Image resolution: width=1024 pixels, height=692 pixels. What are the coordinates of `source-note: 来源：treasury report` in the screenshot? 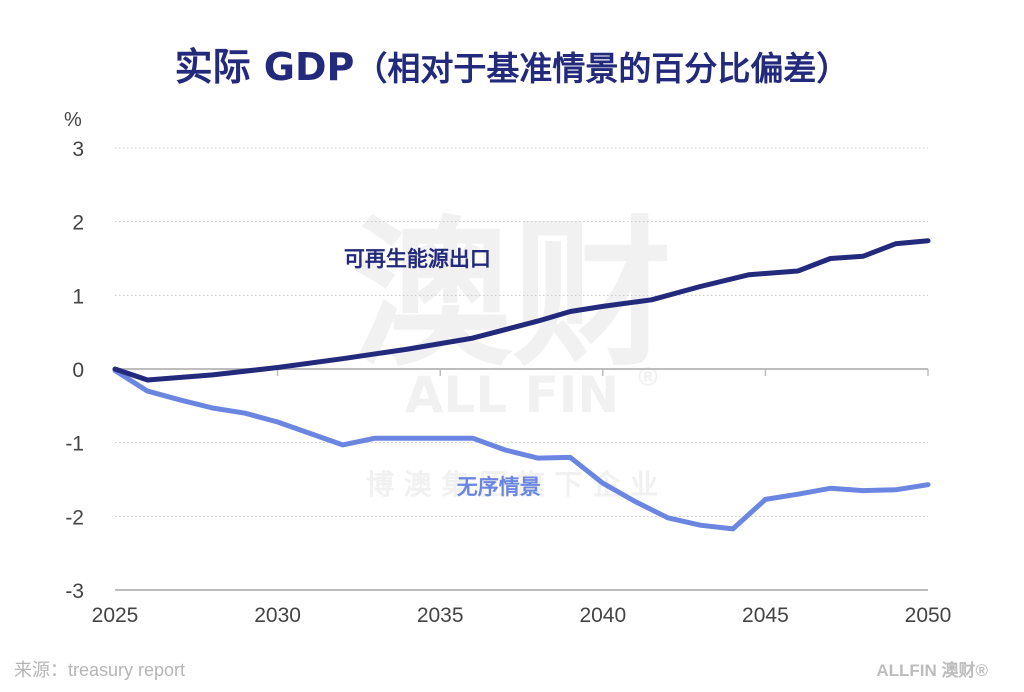 It's located at (100, 670).